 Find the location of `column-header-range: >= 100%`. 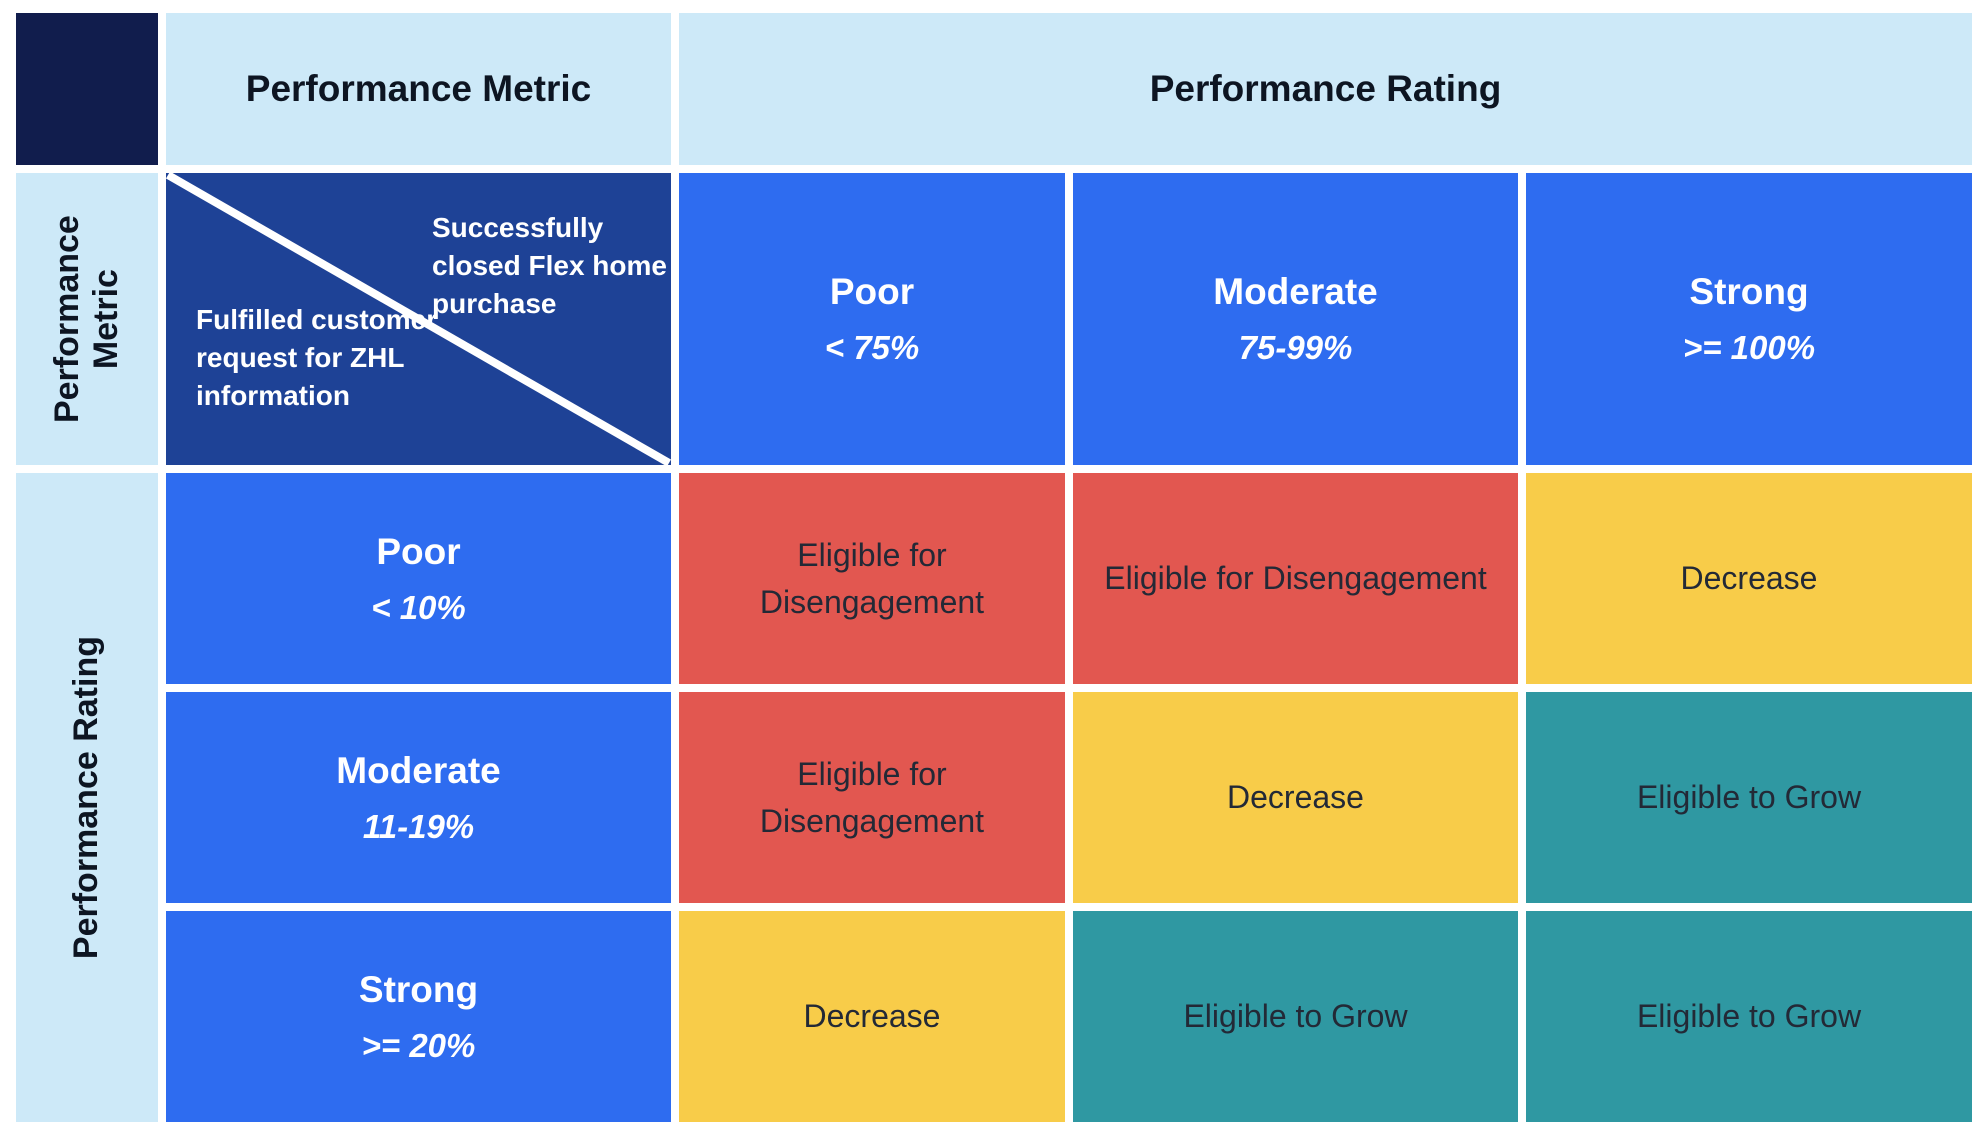

column-header-range: >= 100% is located at coordinates (1749, 347).